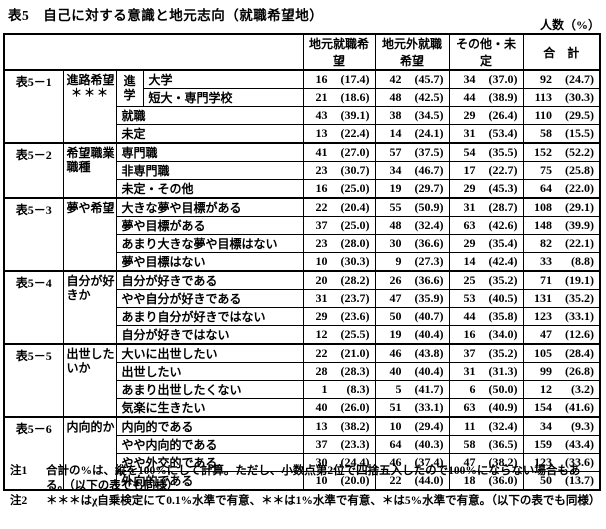 This screenshot has width=606, height=529. Describe the element at coordinates (412, 97) in the screenshot. I see `count-percent-cell: 48 (42.5)` at that location.